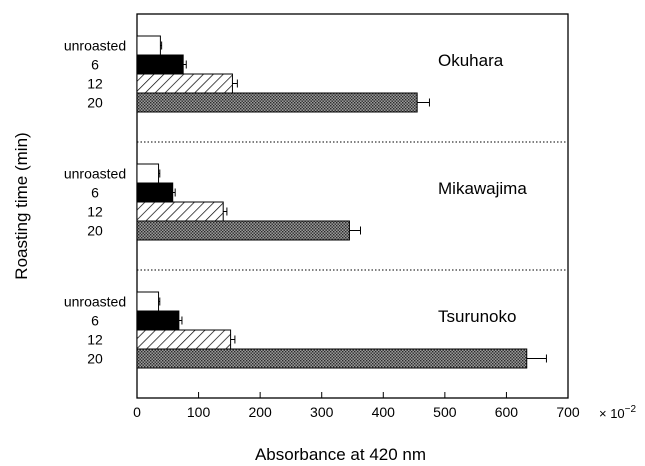 This screenshot has height=466, width=645. I want to click on x-tick-label: 200, so click(260, 412).